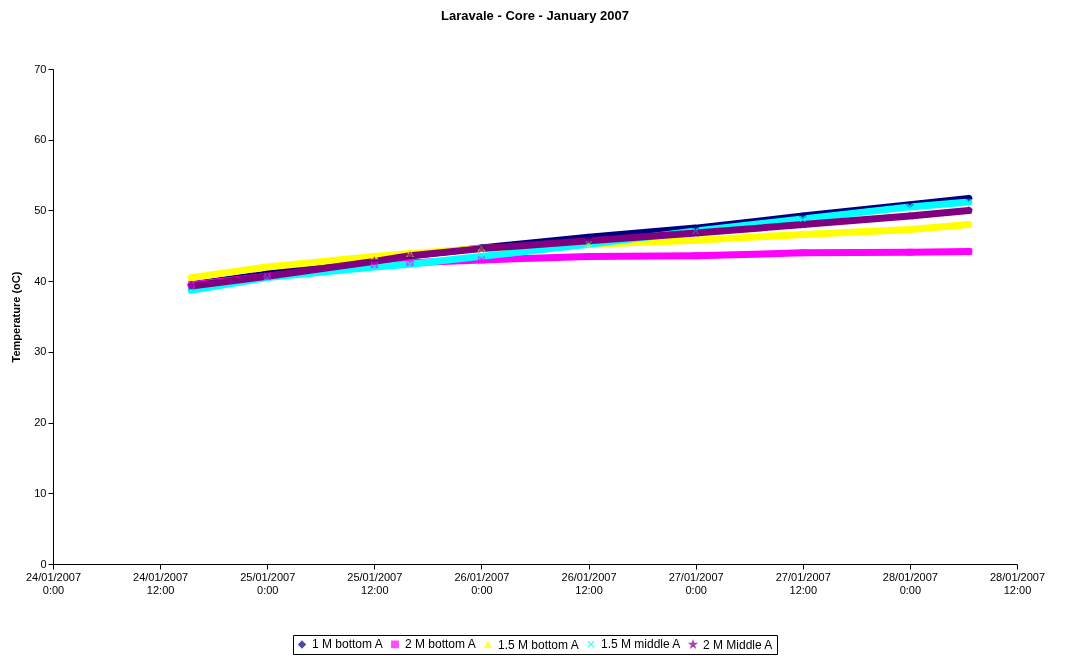 Image resolution: width=1078 pixels, height=656 pixels. What do you see at coordinates (40, 209) in the screenshot?
I see `y-tick-label: 50` at bounding box center [40, 209].